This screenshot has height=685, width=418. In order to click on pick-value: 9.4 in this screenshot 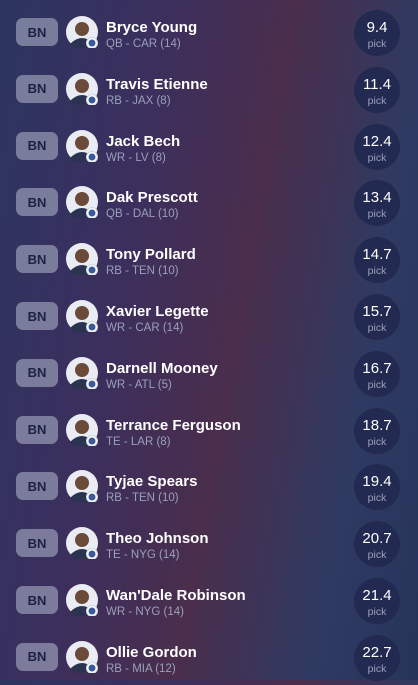, I will do `click(377, 27)`.